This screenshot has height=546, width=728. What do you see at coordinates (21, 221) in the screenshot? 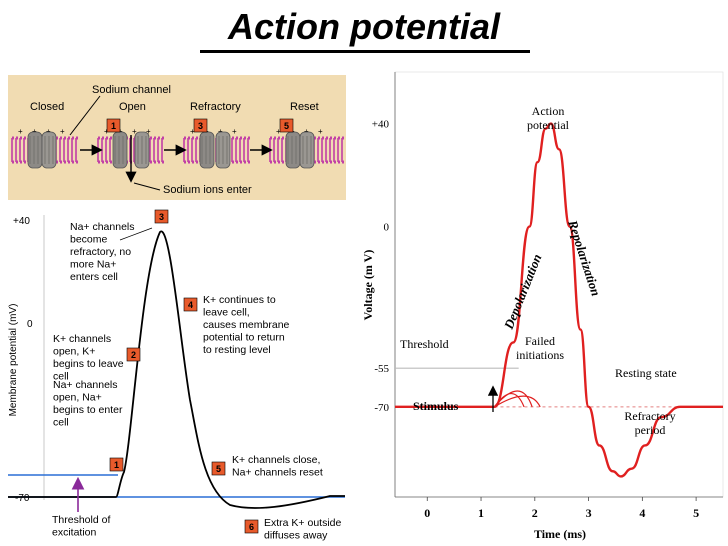
I see `ytick-plus40: +40` at bounding box center [21, 221].